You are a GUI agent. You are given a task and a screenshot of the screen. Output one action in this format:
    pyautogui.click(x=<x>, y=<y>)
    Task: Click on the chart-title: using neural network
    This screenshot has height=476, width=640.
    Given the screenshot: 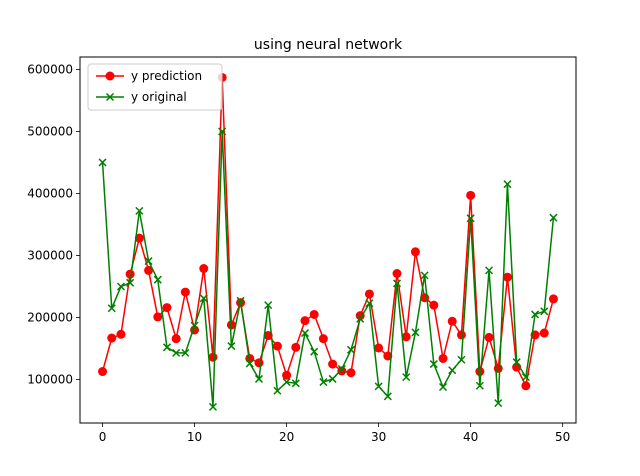 What is the action you would take?
    pyautogui.click(x=328, y=45)
    